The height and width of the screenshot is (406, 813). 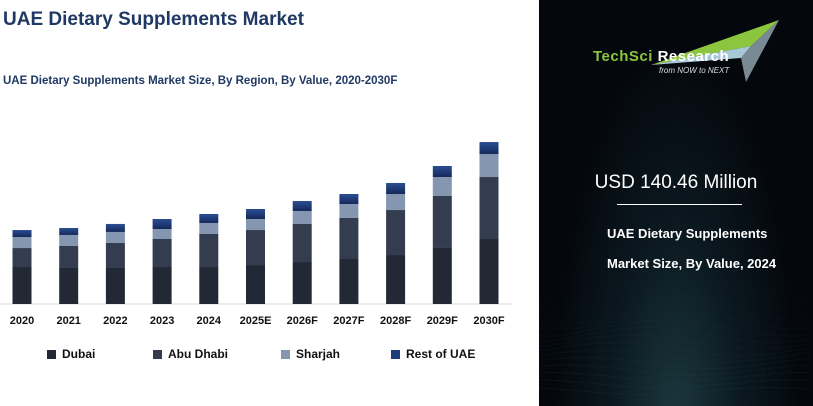 What do you see at coordinates (69, 256) in the screenshot?
I see `bar-abu-dhabi-2021` at bounding box center [69, 256].